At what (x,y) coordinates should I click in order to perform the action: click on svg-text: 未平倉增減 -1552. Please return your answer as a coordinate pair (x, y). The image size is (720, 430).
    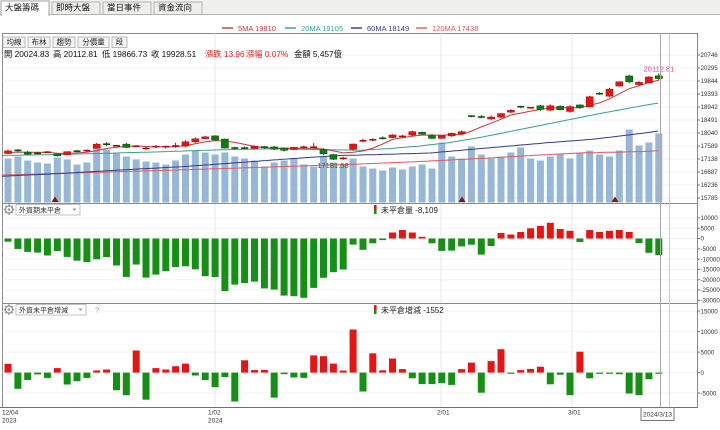
    Looking at the image, I should click on (412, 310).